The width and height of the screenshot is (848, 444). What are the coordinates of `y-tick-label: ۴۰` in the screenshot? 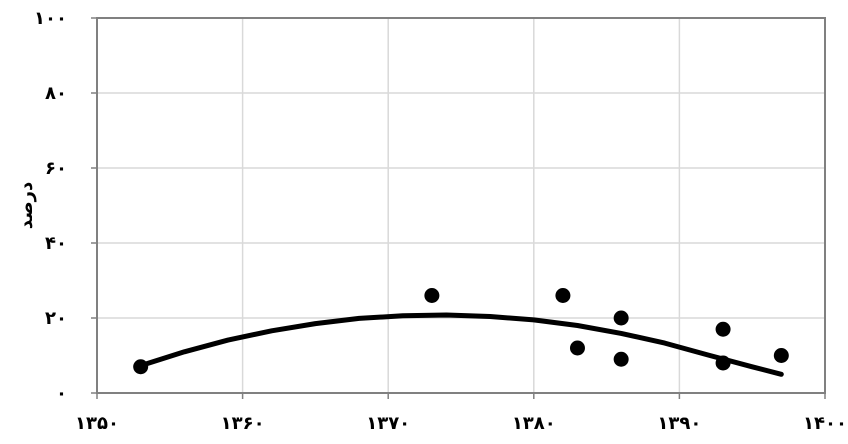 It's located at (56, 243).